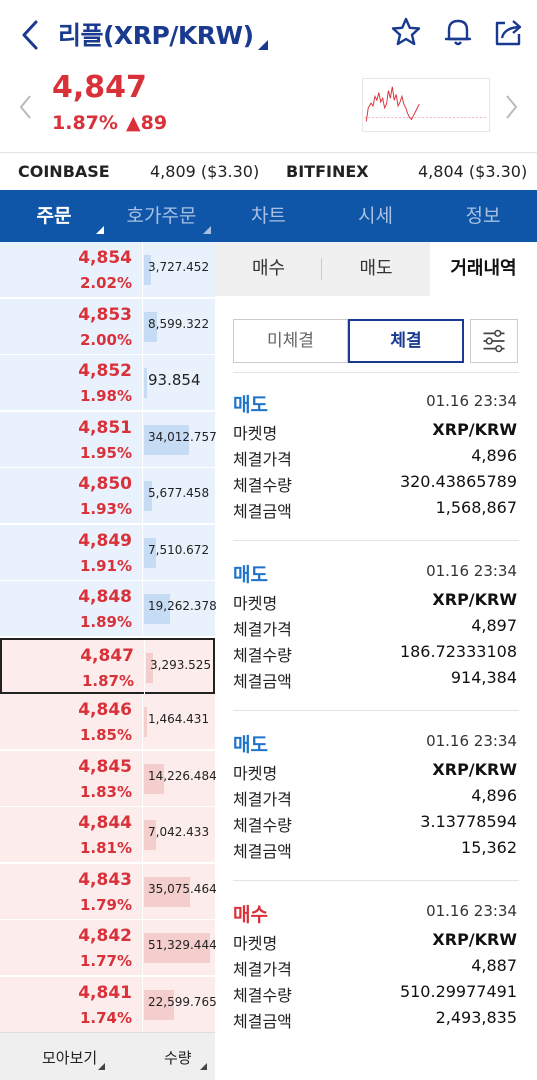 The width and height of the screenshot is (537, 1080). I want to click on group-view-button: 모아보기, so click(70, 1058).